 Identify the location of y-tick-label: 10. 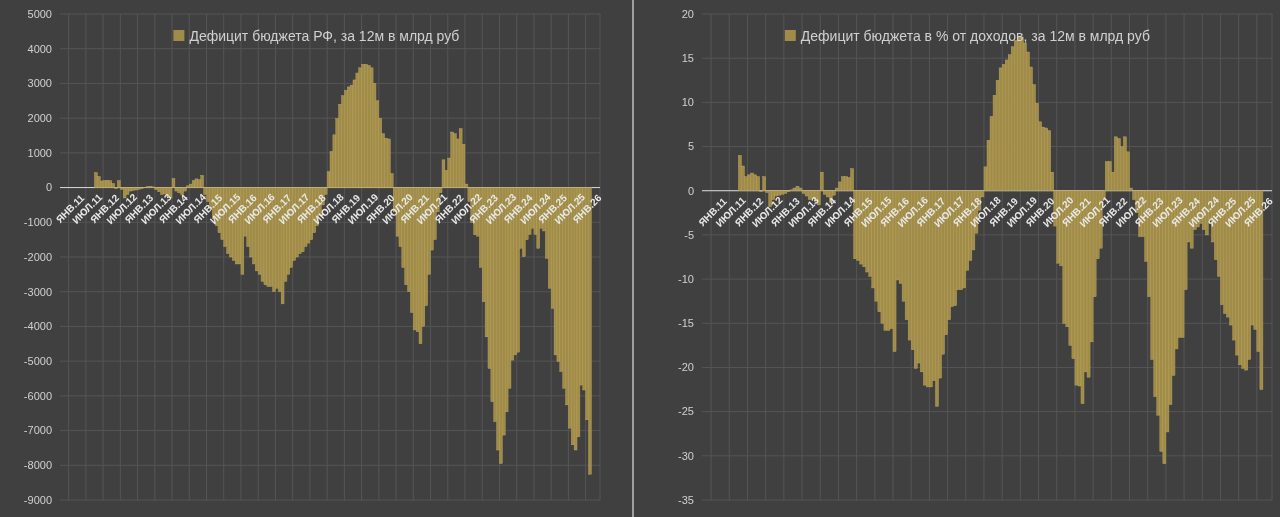
(687, 102).